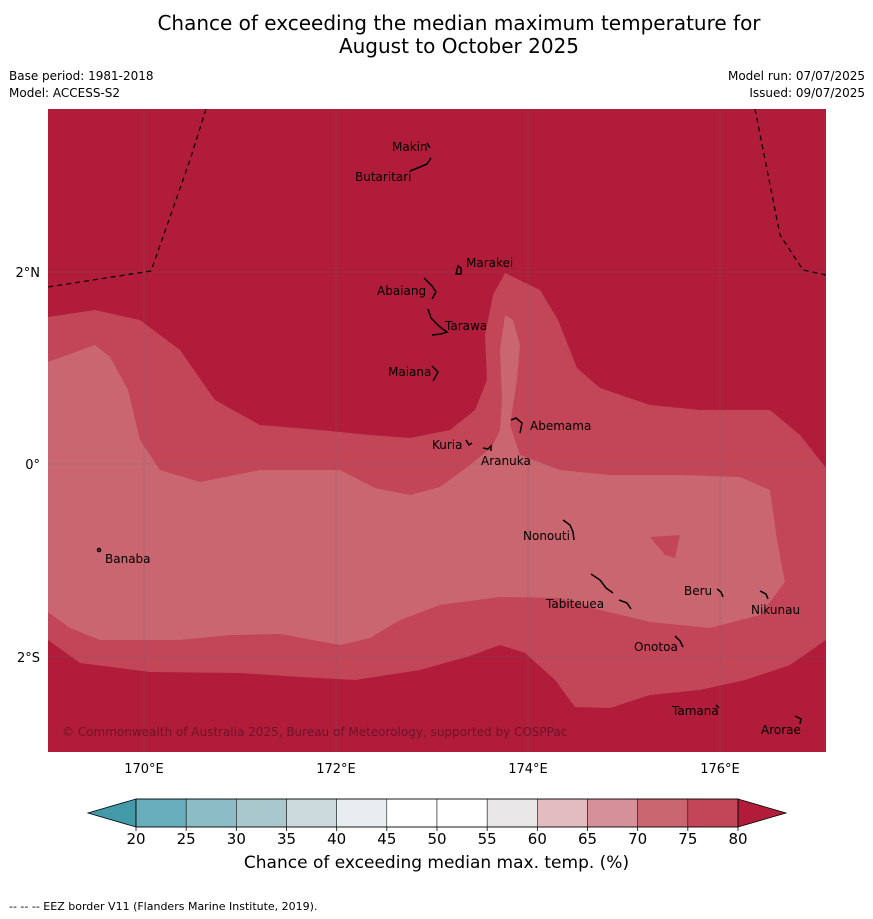  I want to click on meta-left: Base period: 1981-2018 Model: ACCESS-S2, so click(81, 85).